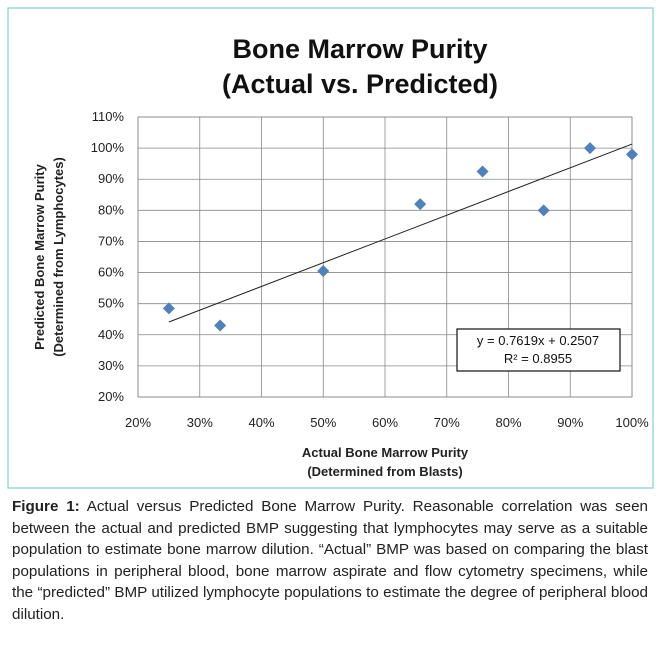 This screenshot has height=666, width=660. What do you see at coordinates (111, 240) in the screenshot?
I see `y-tick-label: 70%` at bounding box center [111, 240].